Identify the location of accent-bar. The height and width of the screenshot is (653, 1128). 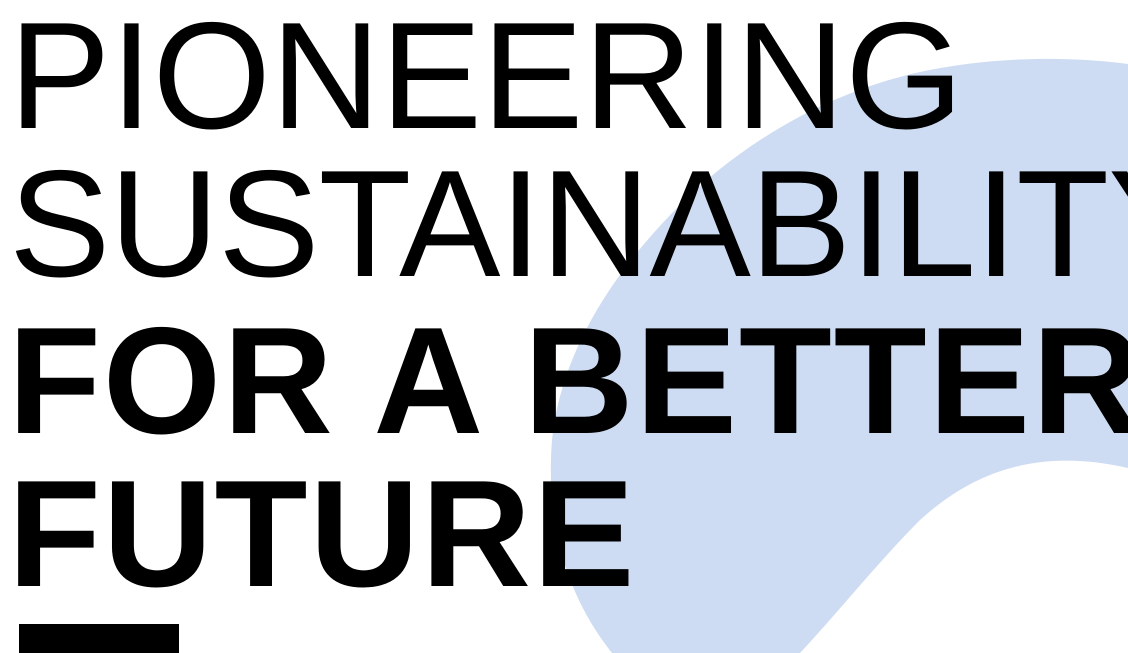
(99, 638).